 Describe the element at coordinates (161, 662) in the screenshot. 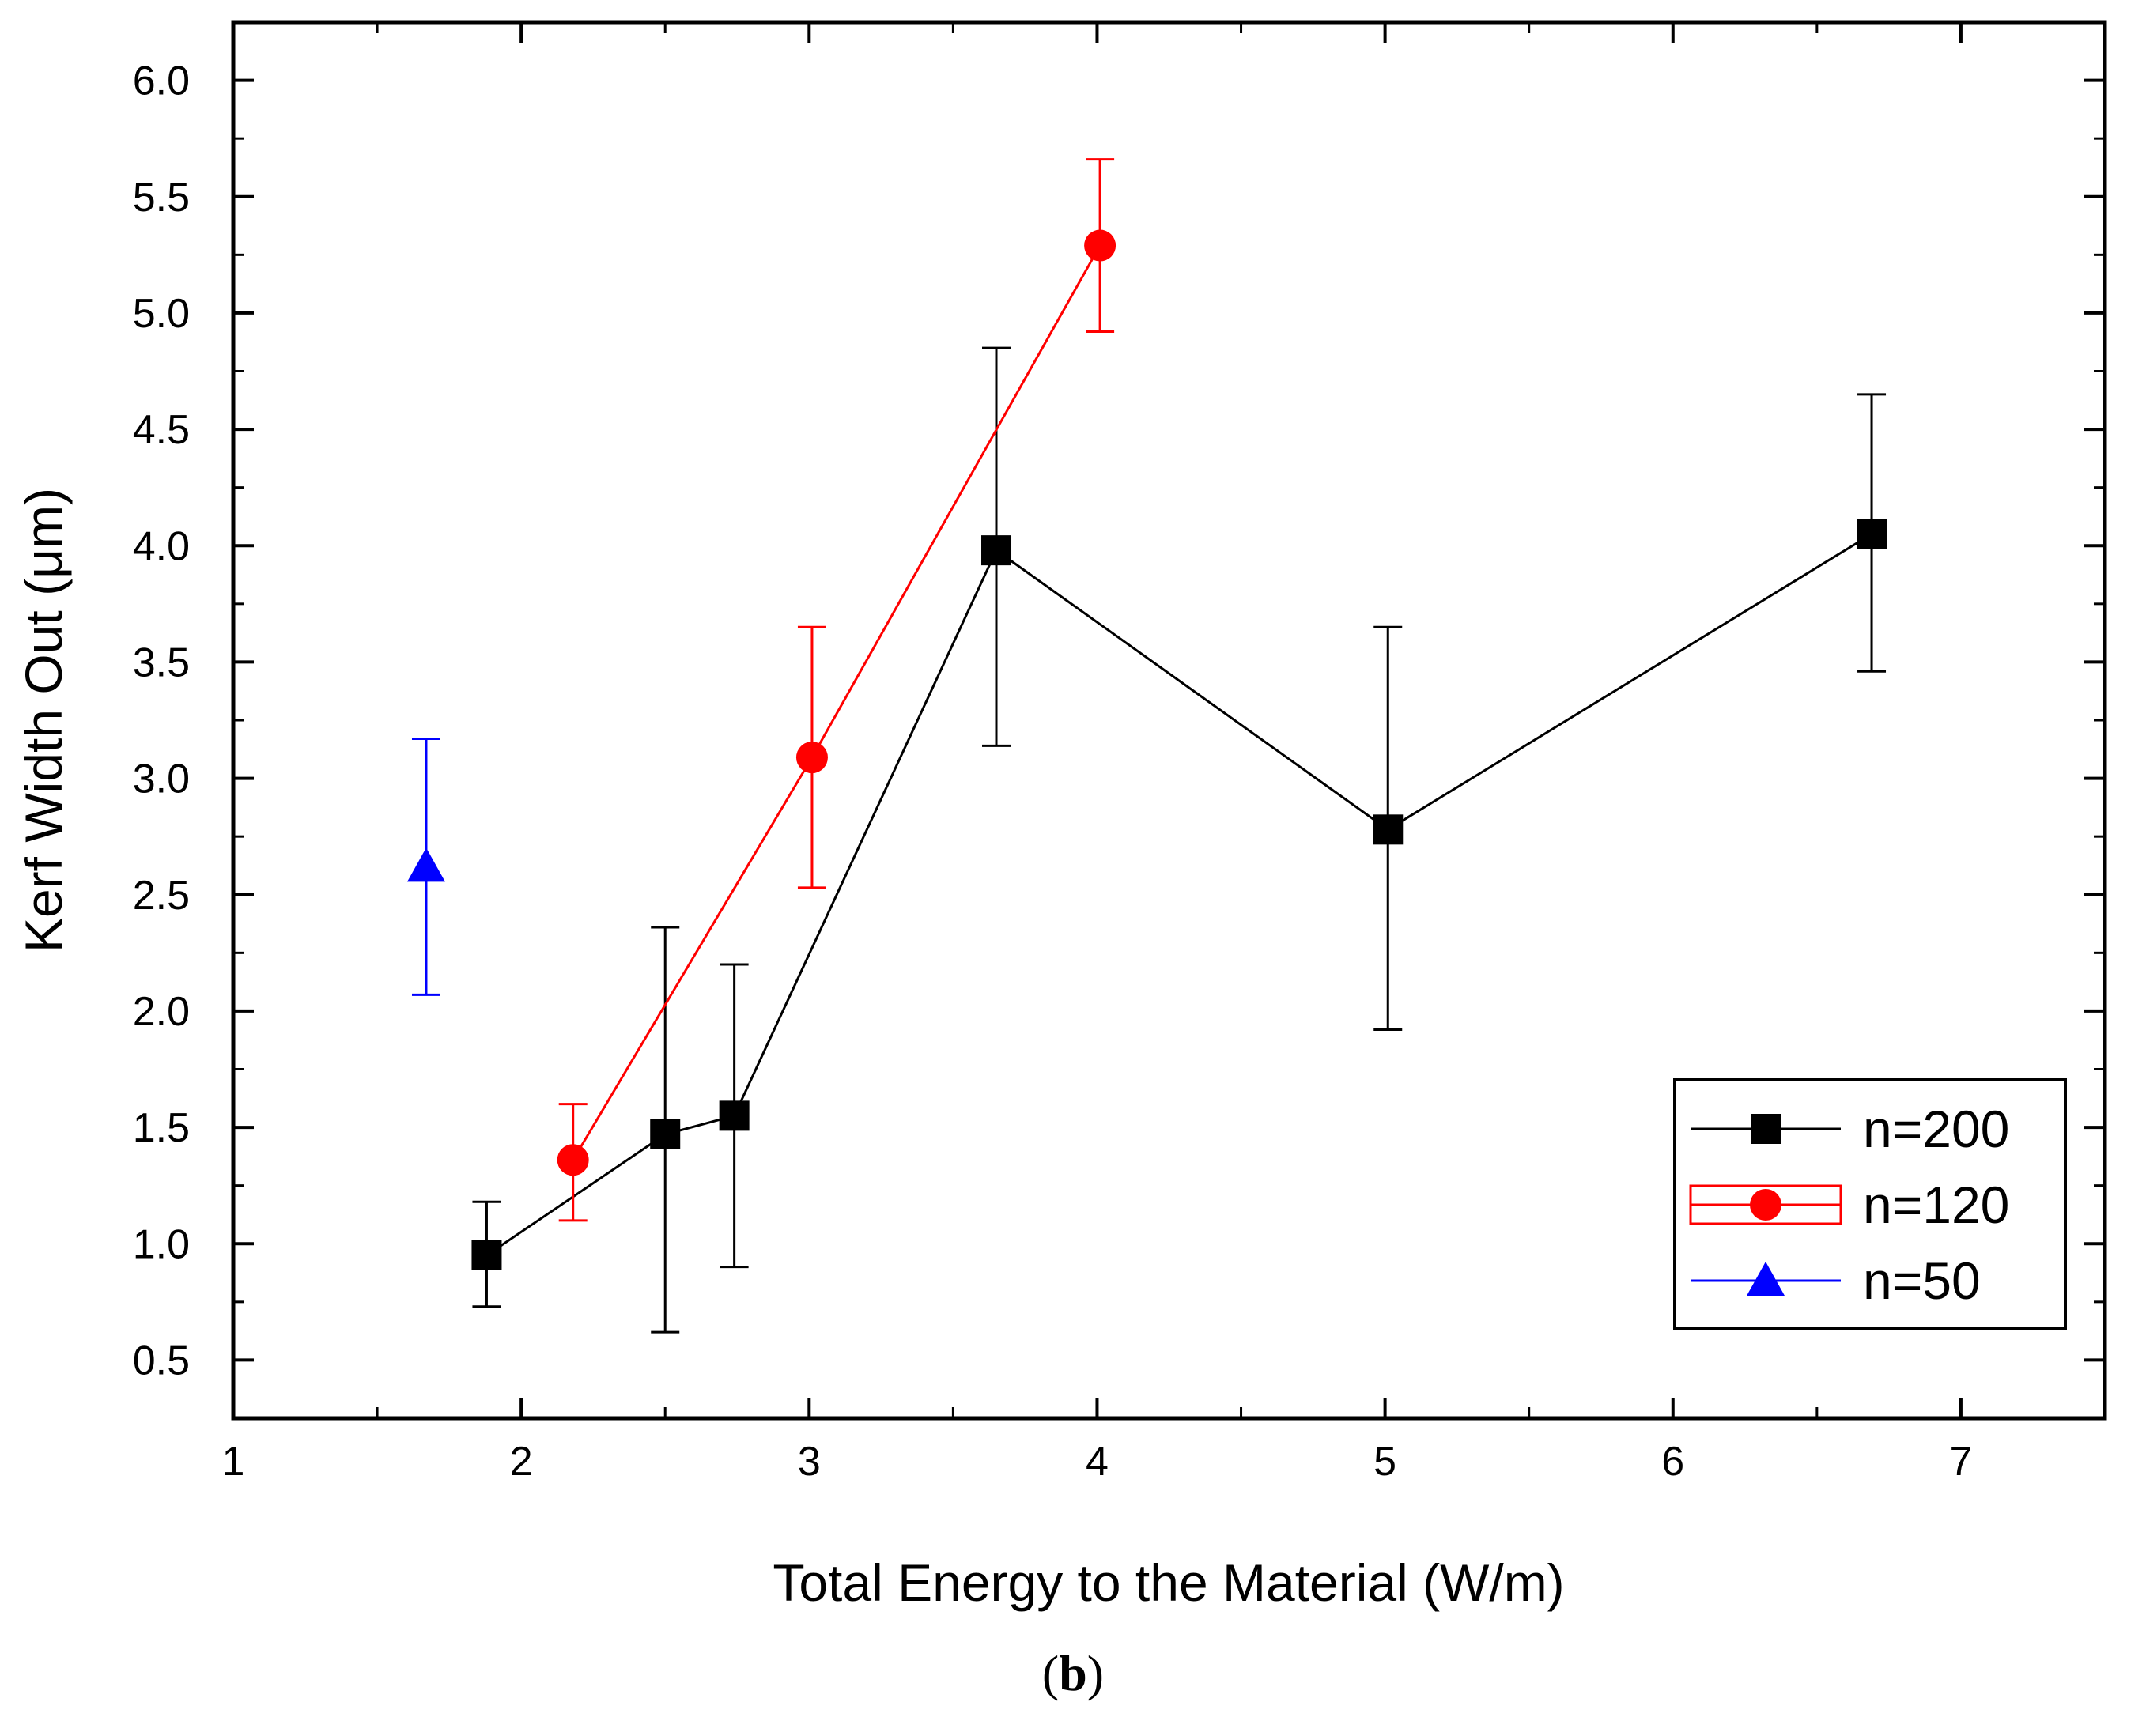

I see `y-tick-label: 3.5` at that location.